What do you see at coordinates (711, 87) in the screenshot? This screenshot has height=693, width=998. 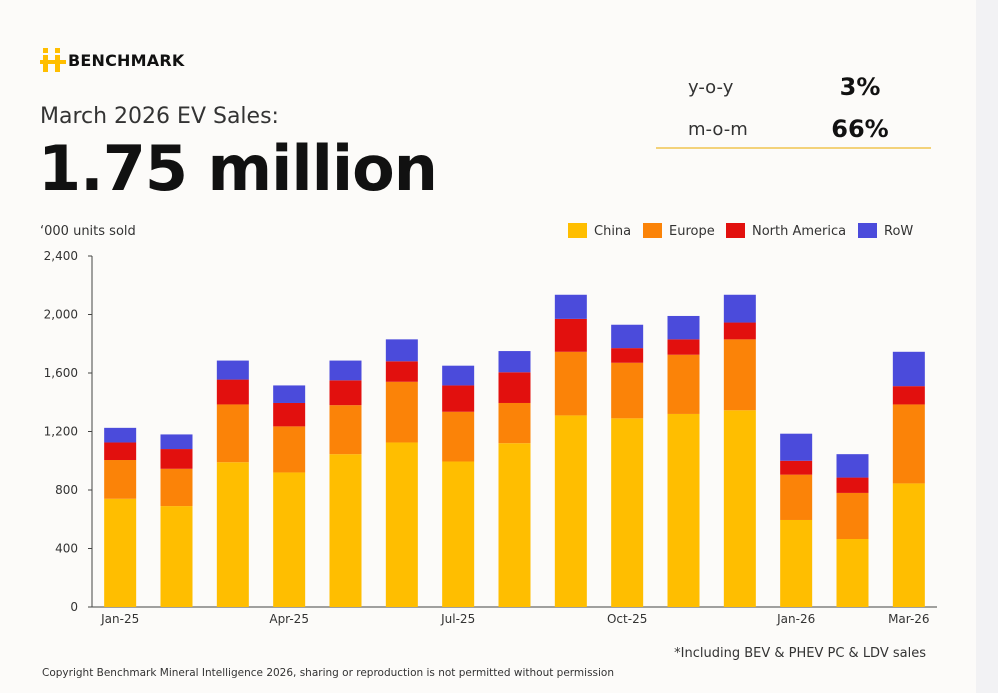 I see `stat-yoy-label: y-o-y` at bounding box center [711, 87].